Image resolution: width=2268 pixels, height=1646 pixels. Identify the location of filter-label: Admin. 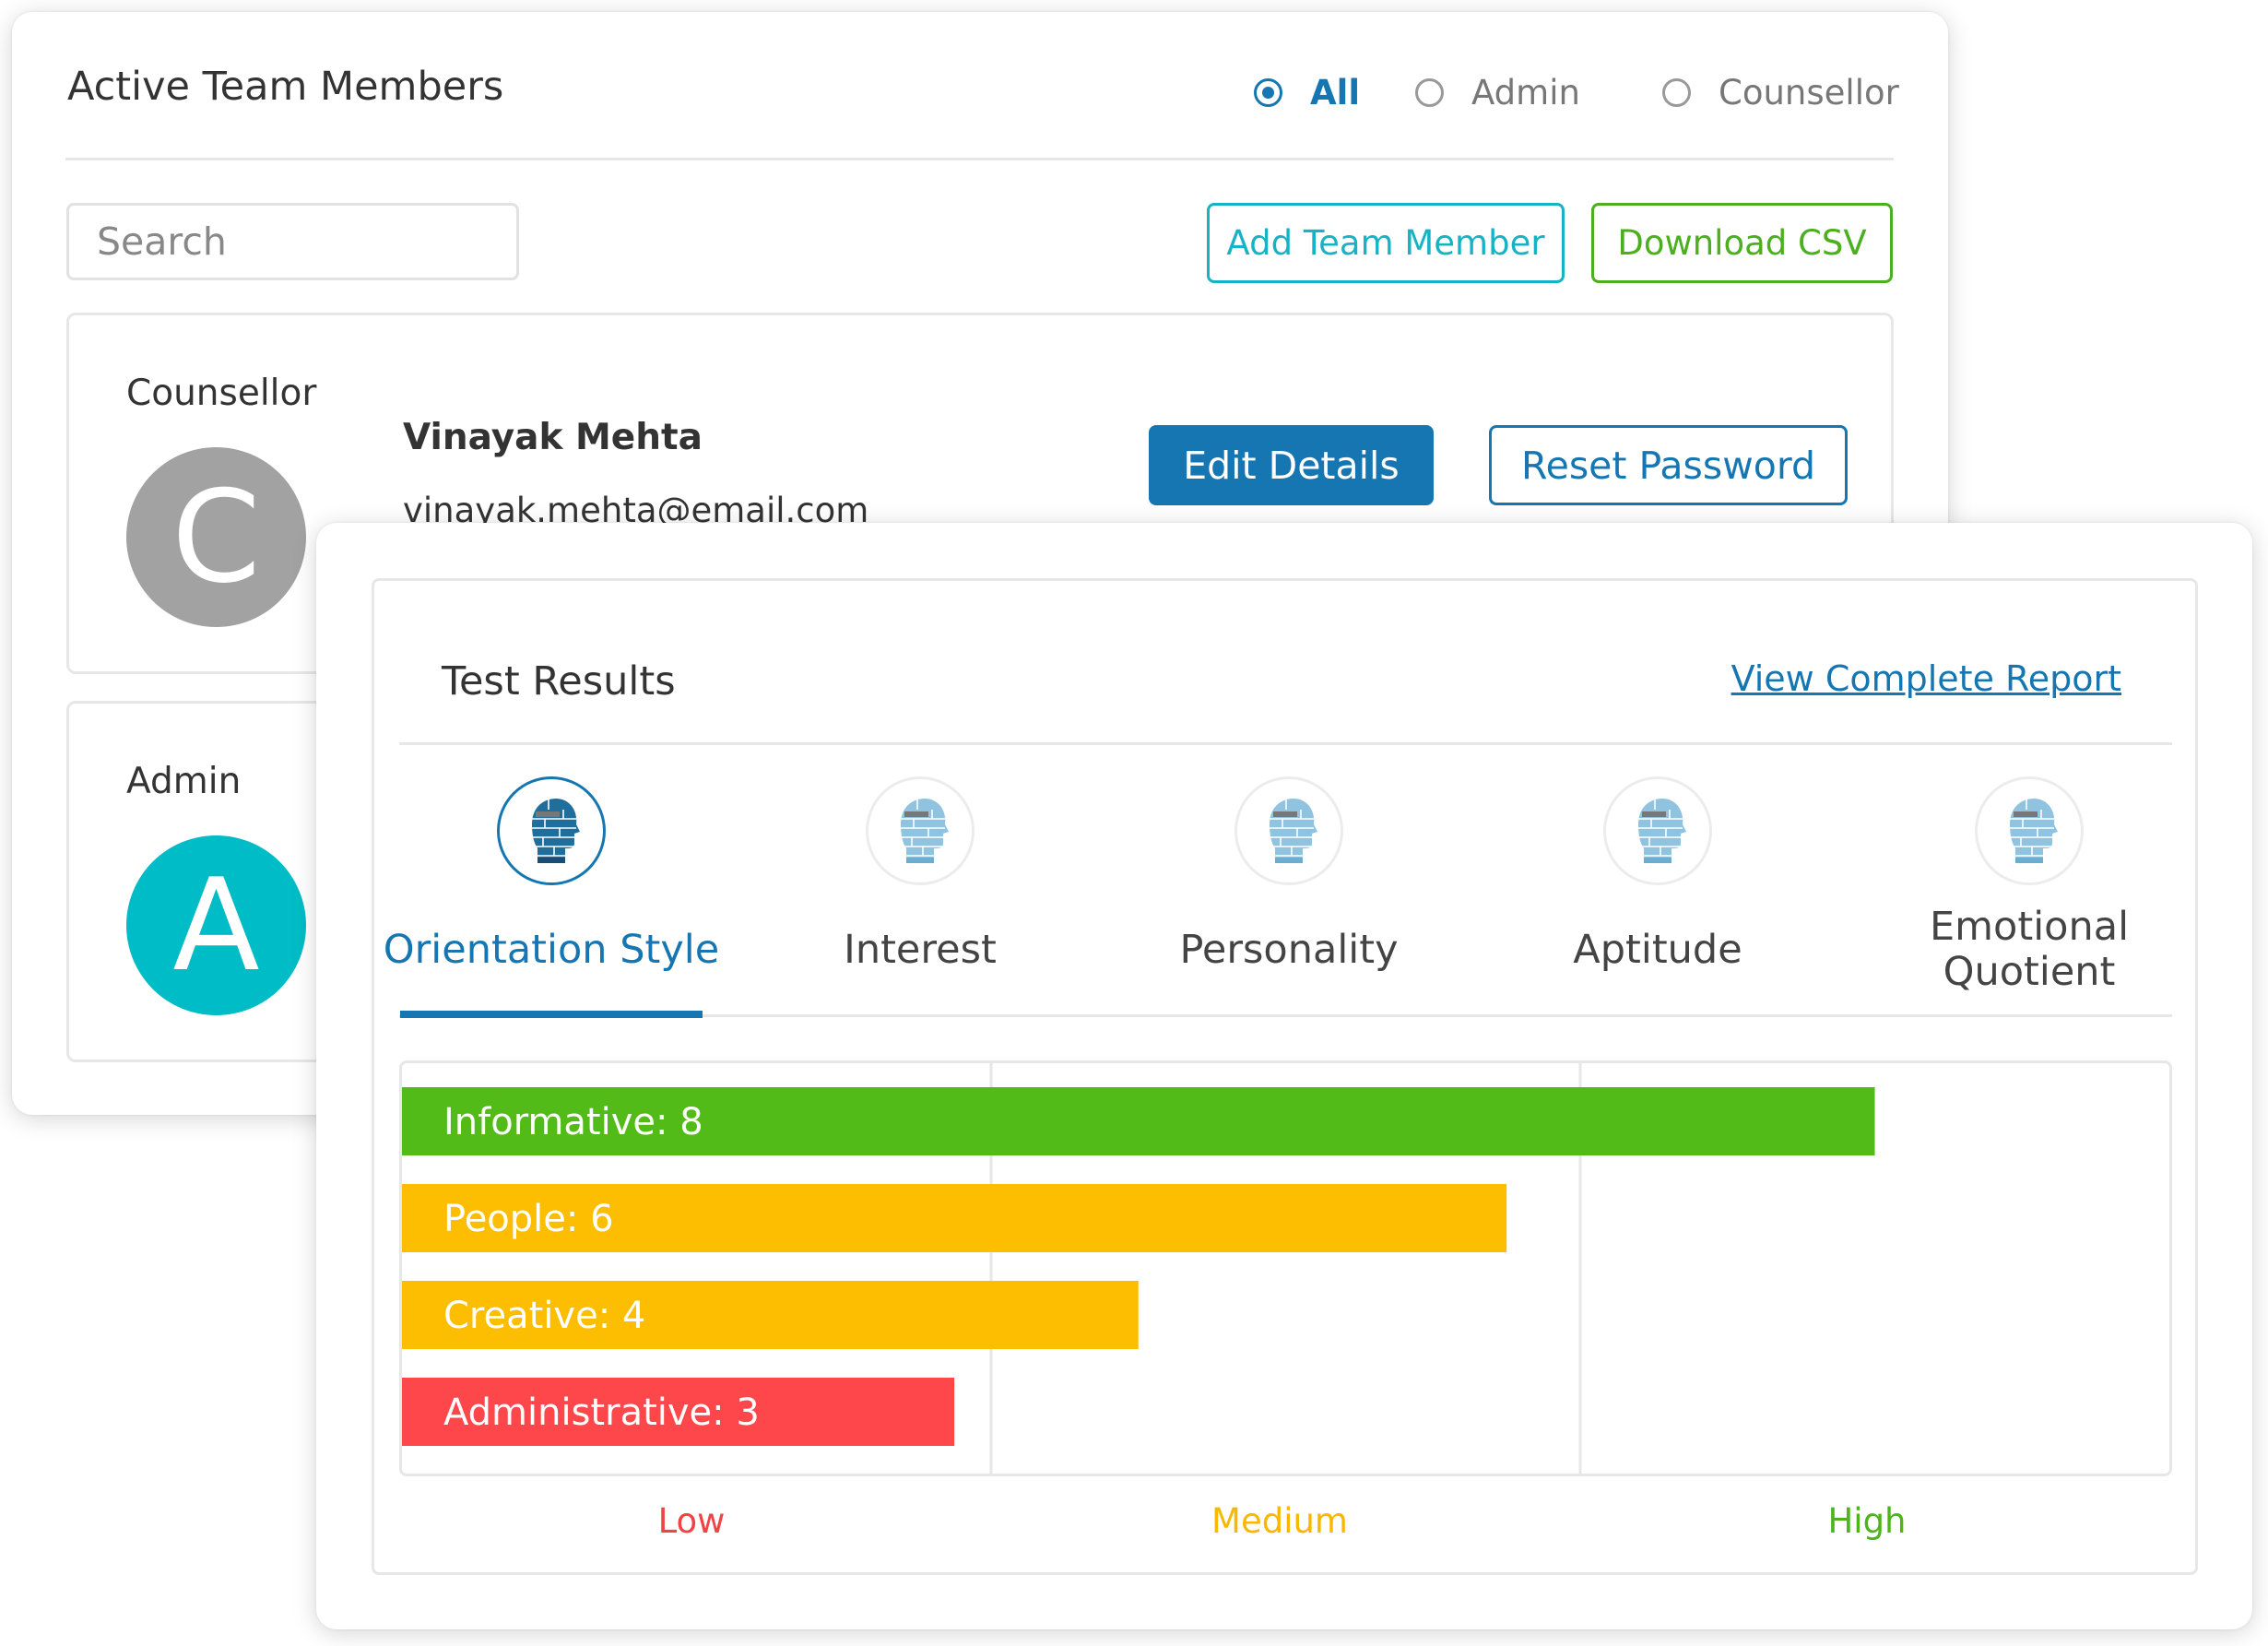
(1525, 93).